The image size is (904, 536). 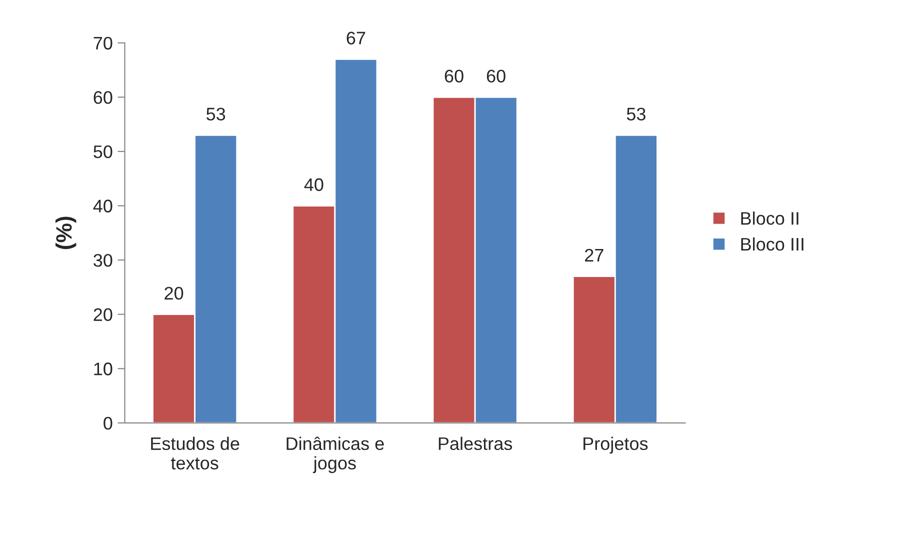 What do you see at coordinates (103, 97) in the screenshot?
I see `y-tick-label: 60` at bounding box center [103, 97].